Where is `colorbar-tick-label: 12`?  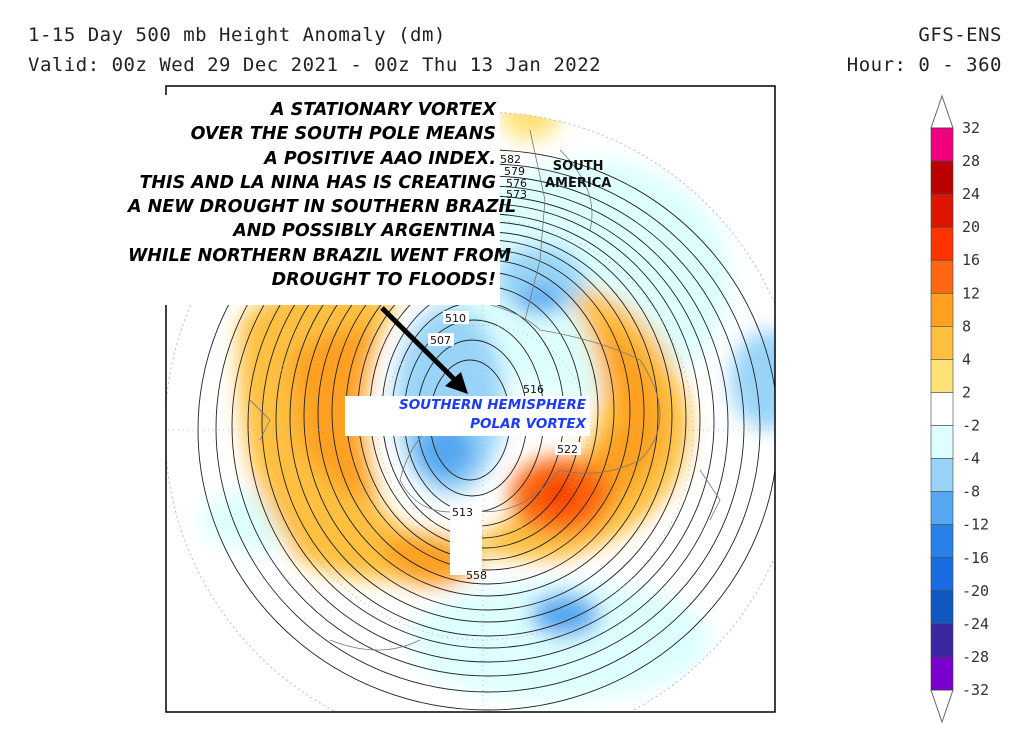
colorbar-tick-label: 12 is located at coordinates (971, 293).